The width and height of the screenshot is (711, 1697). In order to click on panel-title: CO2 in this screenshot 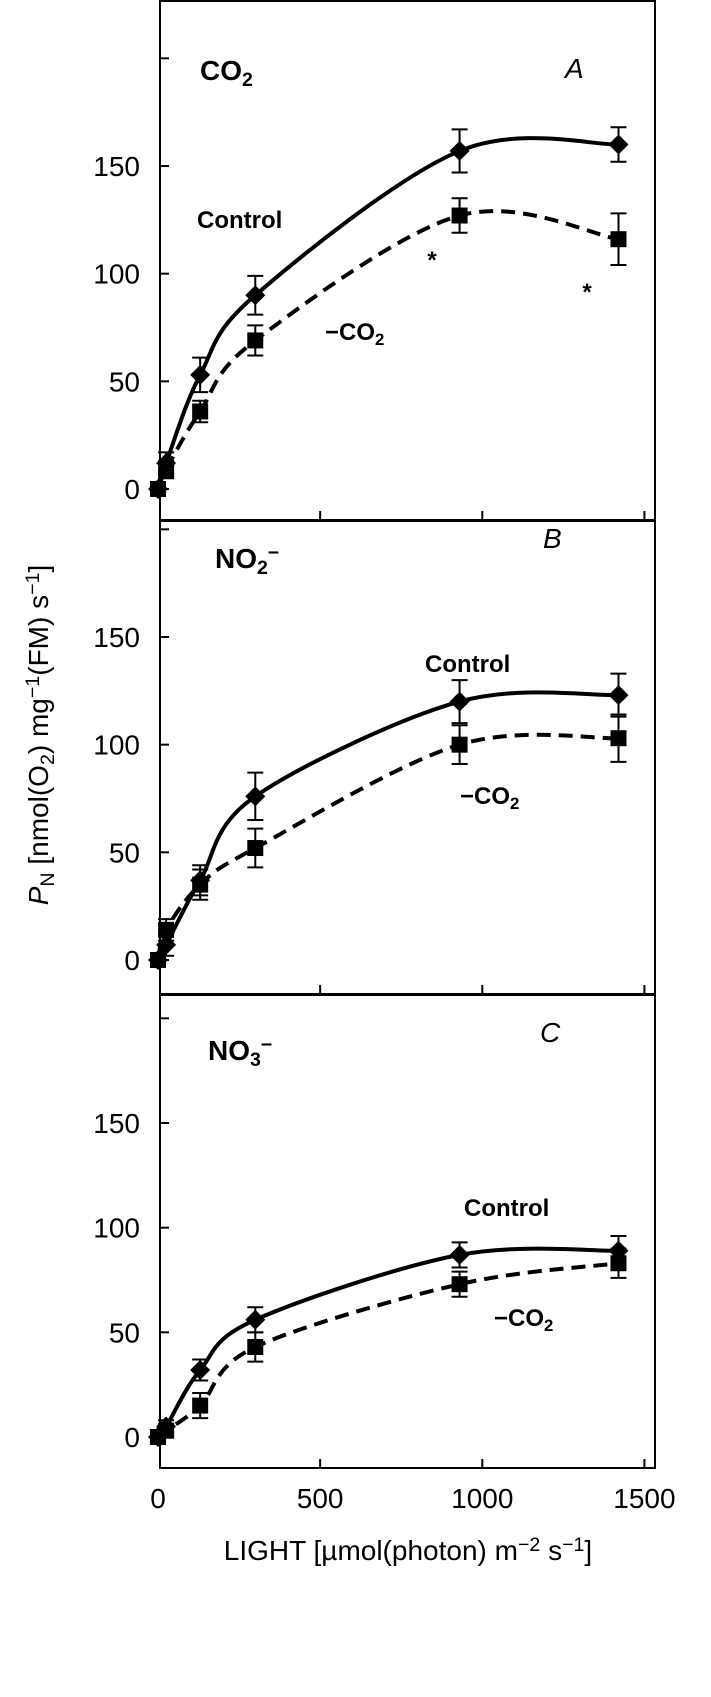, I will do `click(226, 73)`.